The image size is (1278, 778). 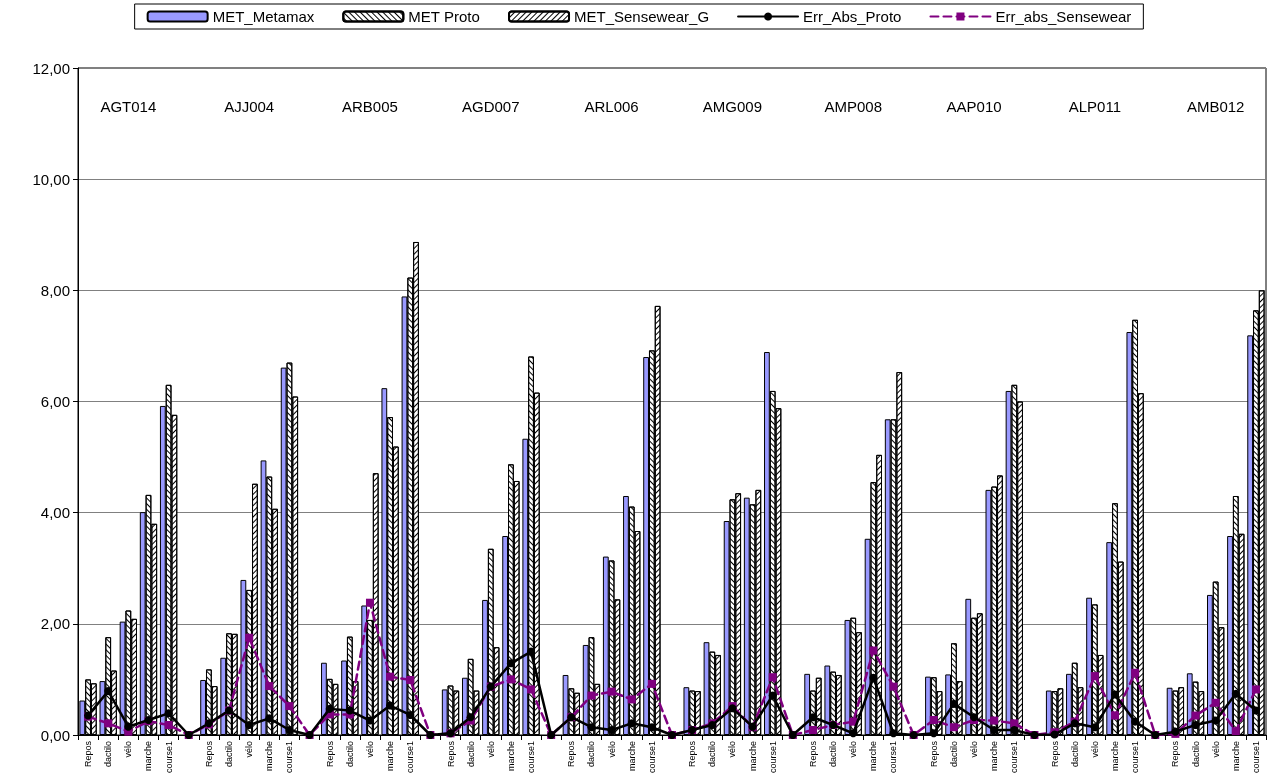 I want to click on annotation: AMP008, so click(x=853, y=106).